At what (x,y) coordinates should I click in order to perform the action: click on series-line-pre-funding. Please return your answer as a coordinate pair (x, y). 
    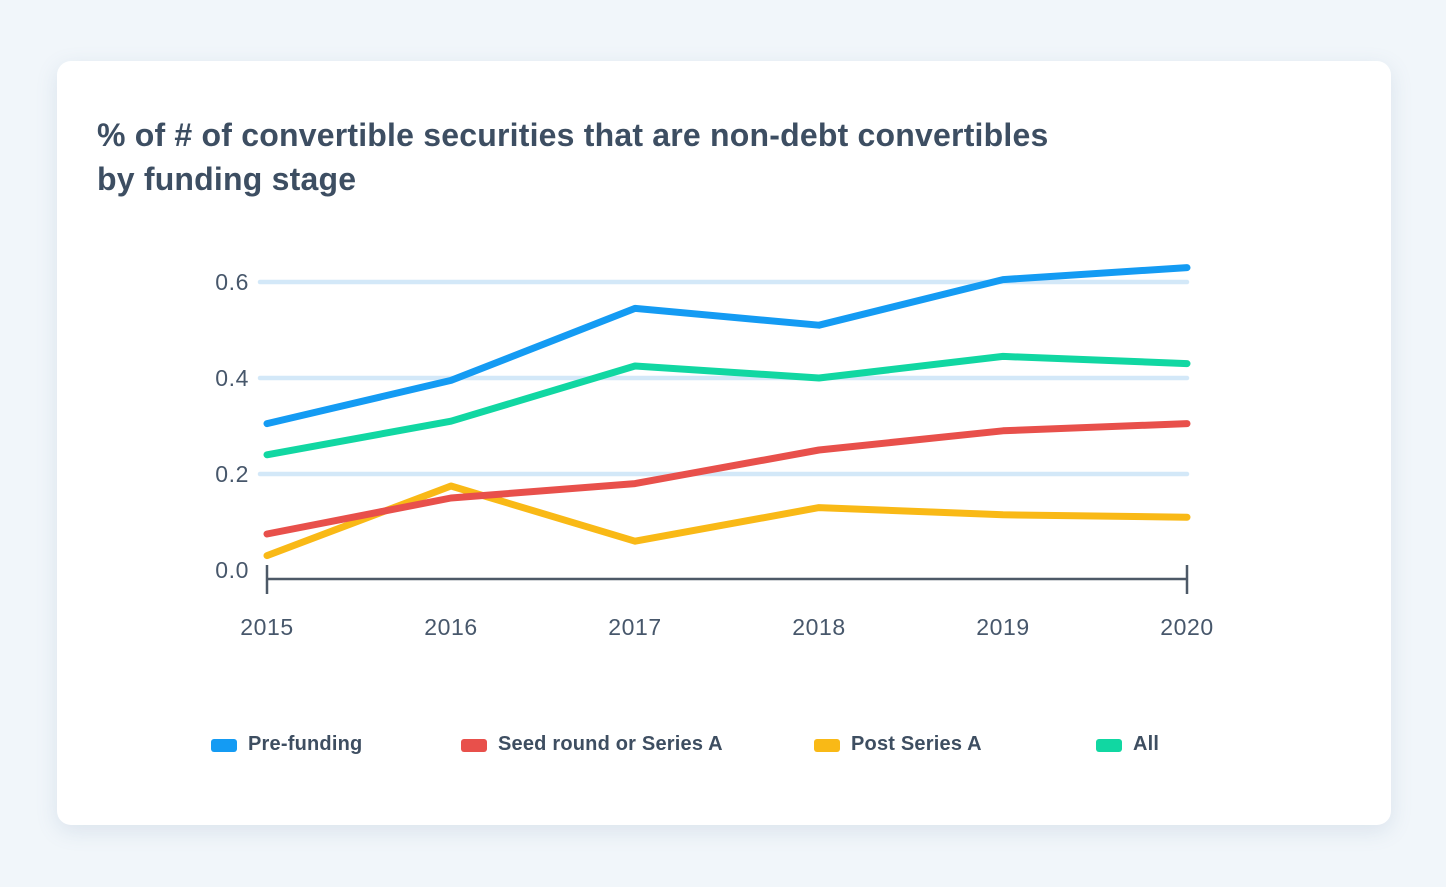
    Looking at the image, I should click on (727, 346).